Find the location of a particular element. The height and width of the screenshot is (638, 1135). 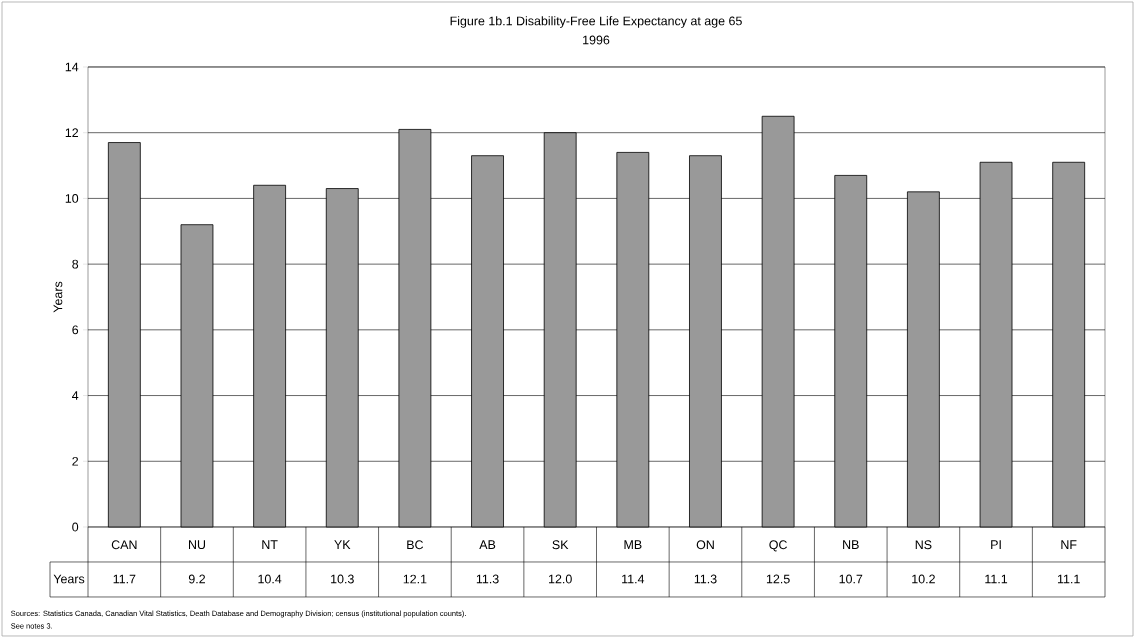

text: Years is located at coordinates (69, 579).